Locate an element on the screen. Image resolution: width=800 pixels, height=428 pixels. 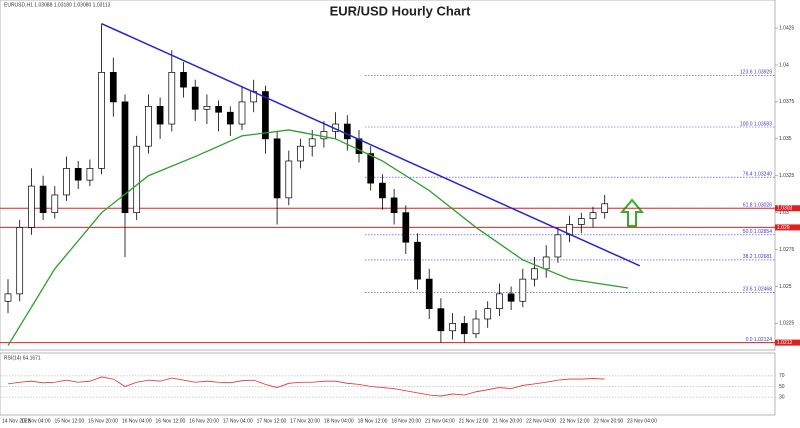
y-tick-label: 1.0425 is located at coordinates (787, 28).